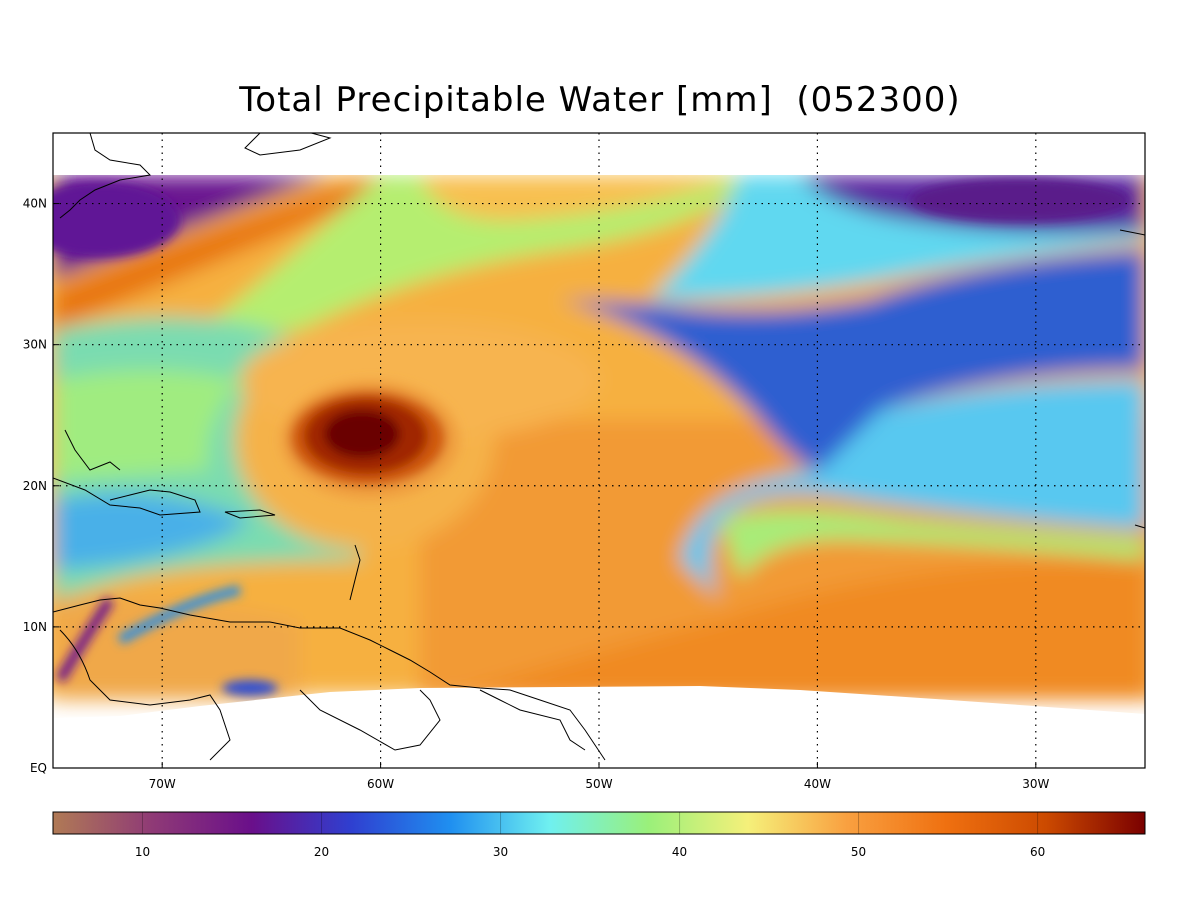  What do you see at coordinates (162, 784) in the screenshot?
I see `lon-tick-label: 70W` at bounding box center [162, 784].